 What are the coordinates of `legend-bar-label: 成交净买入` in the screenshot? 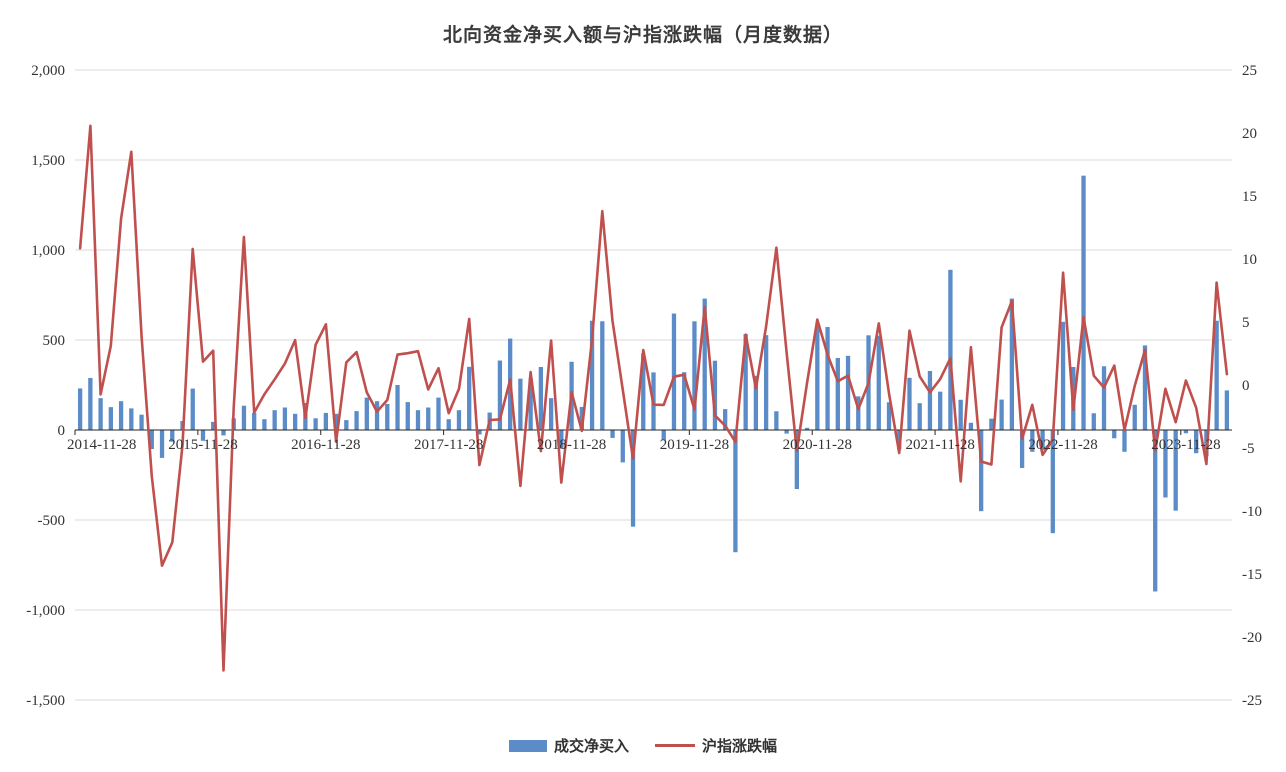 It's located at (591, 747).